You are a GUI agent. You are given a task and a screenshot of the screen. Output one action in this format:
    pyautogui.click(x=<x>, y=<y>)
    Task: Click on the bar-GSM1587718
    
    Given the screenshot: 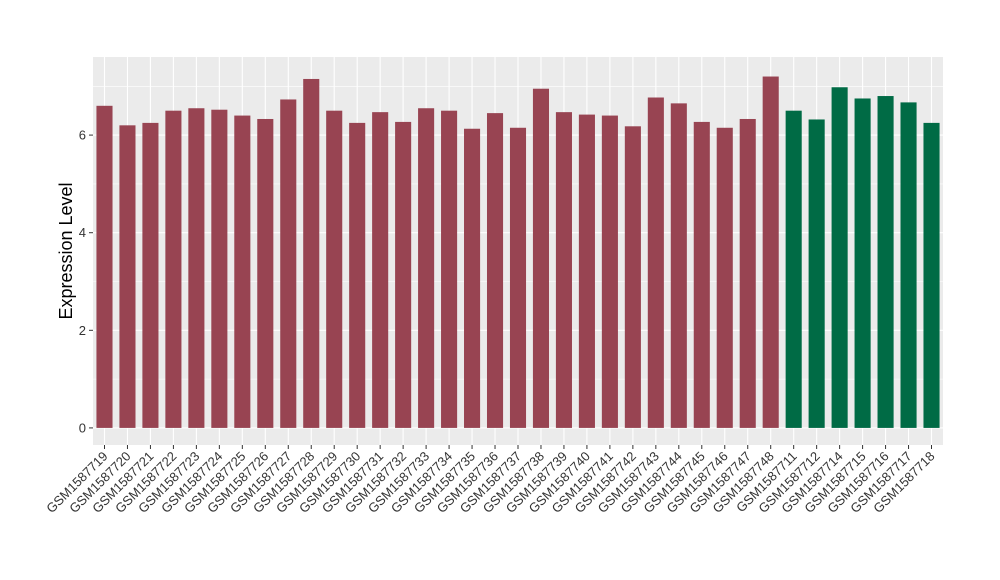 What is the action you would take?
    pyautogui.click(x=931, y=275)
    